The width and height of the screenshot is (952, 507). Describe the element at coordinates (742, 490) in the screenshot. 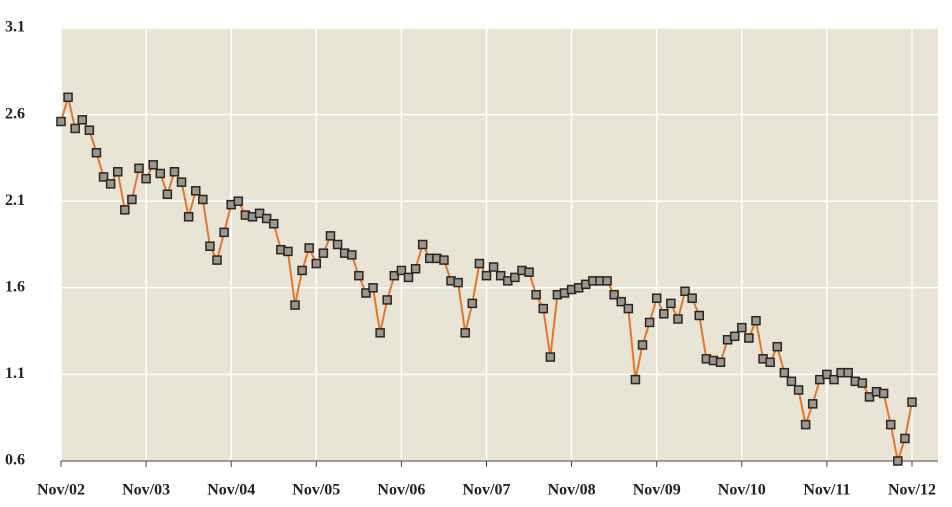

I see `x-tick-label: Nov/10` at that location.